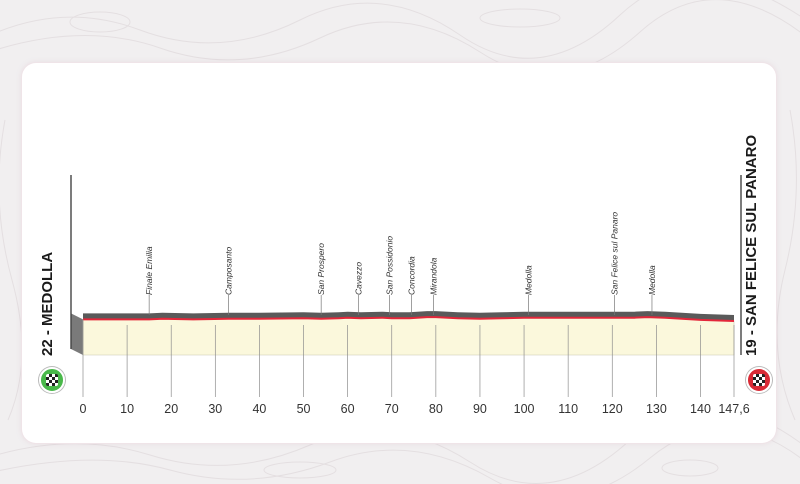 The width and height of the screenshot is (800, 484). What do you see at coordinates (215, 409) in the screenshot?
I see `km-tick-label: 30` at bounding box center [215, 409].